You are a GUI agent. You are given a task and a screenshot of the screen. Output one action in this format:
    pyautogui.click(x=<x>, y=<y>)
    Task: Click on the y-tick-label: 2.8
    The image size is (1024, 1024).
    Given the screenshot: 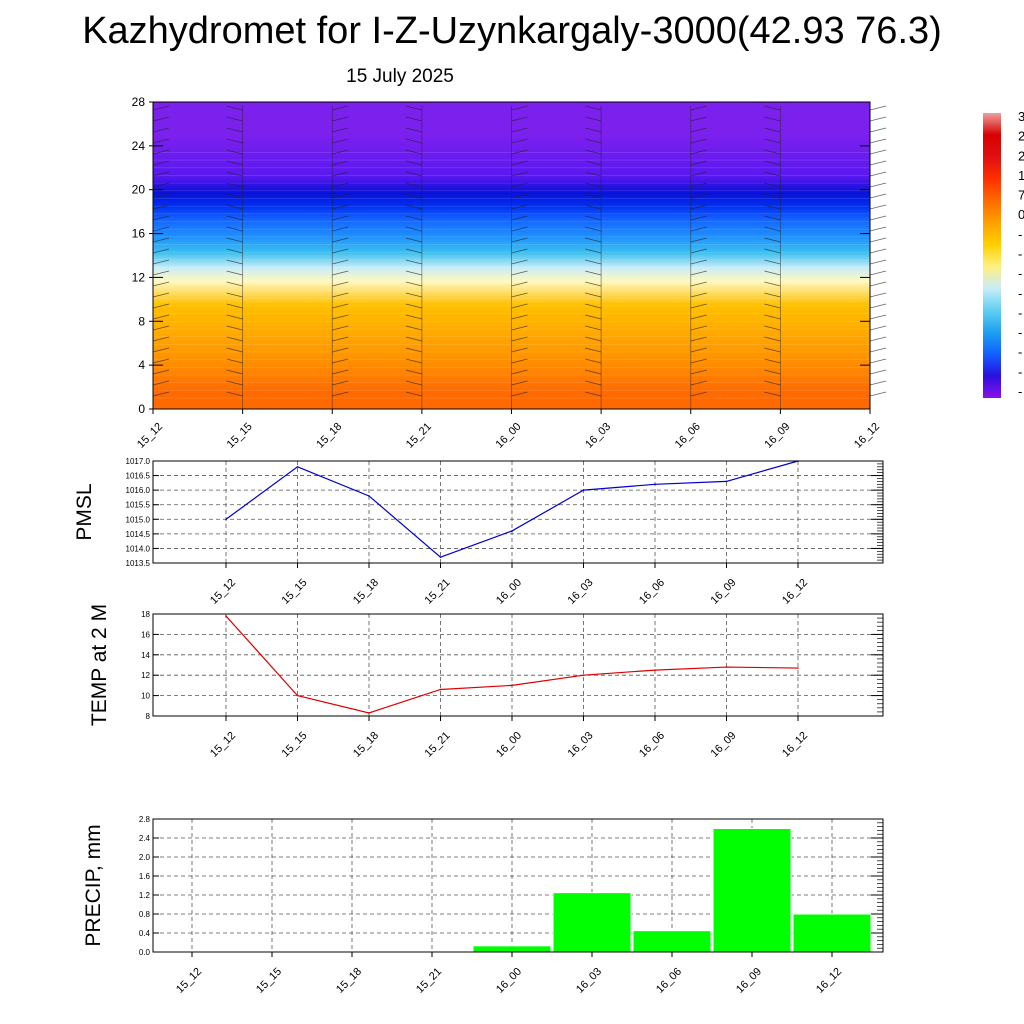 What is the action you would take?
    pyautogui.click(x=145, y=819)
    